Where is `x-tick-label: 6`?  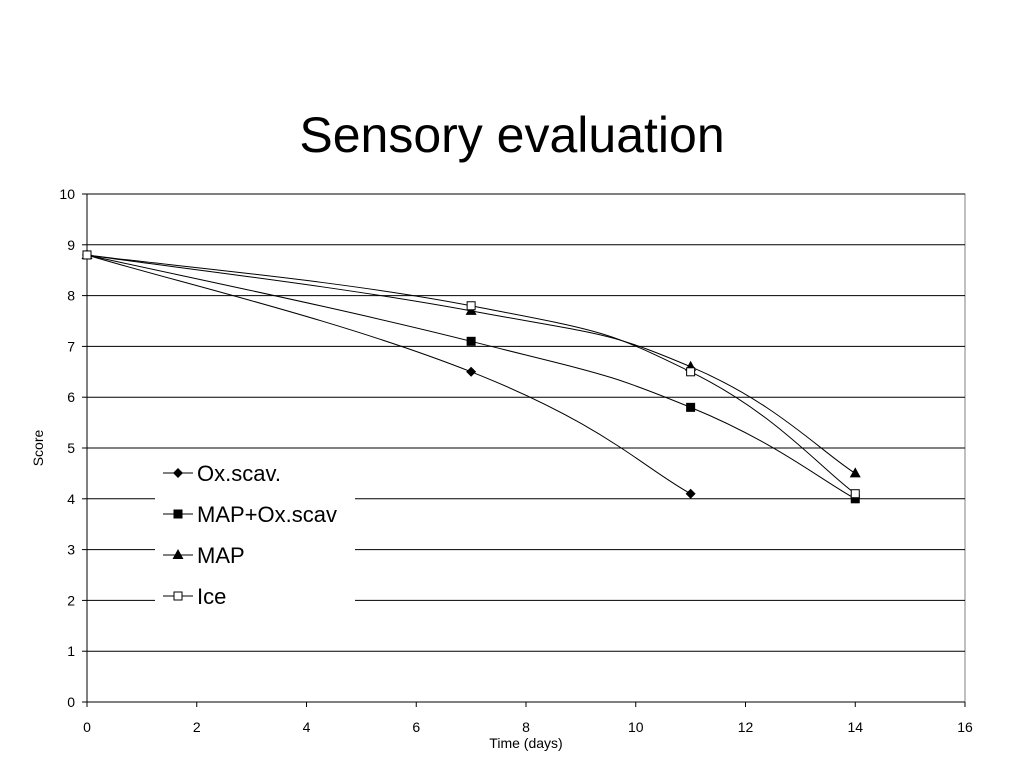
x-tick-label: 6 is located at coordinates (416, 727).